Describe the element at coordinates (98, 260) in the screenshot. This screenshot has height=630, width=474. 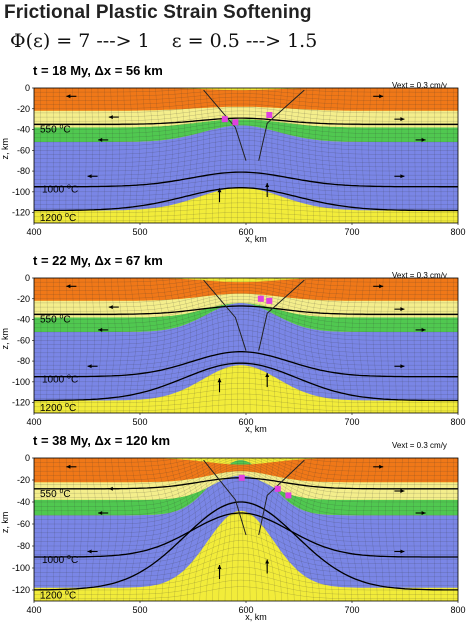
I see `panel-2-title: t = 22 My, Δx = 67 km` at that location.